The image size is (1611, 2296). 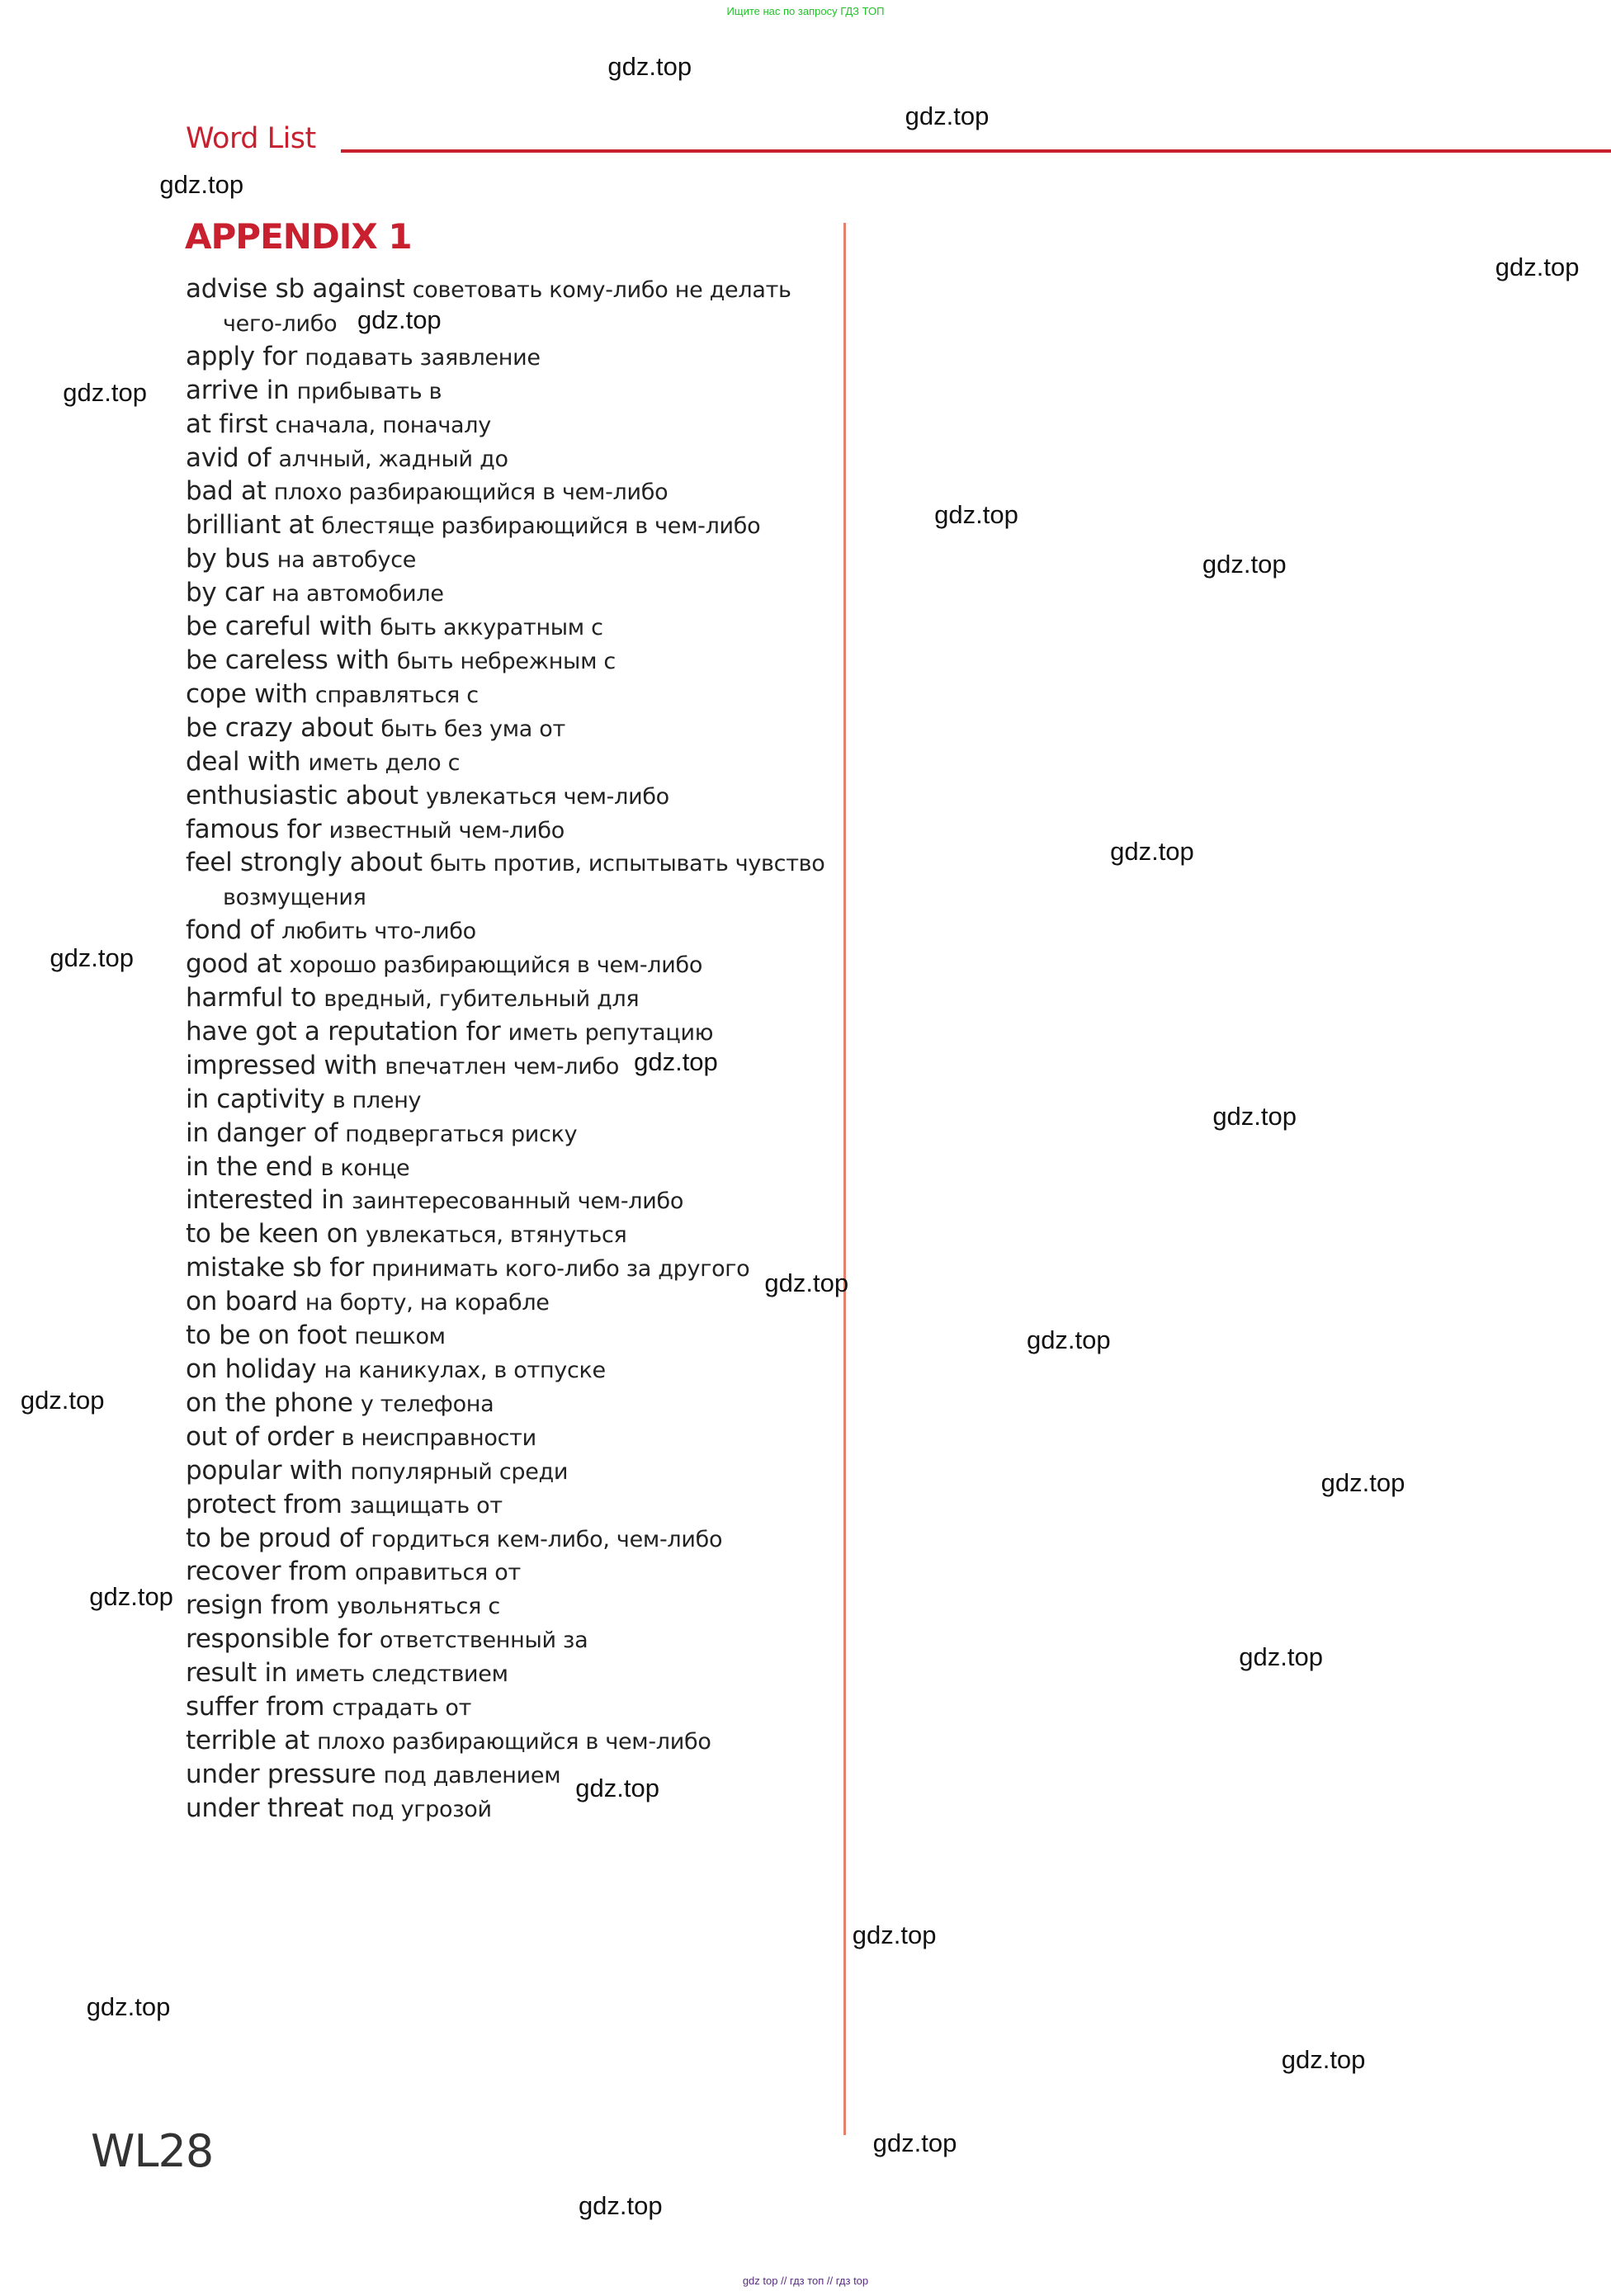 What do you see at coordinates (152, 2151) in the screenshot?
I see `page-number: WL28` at bounding box center [152, 2151].